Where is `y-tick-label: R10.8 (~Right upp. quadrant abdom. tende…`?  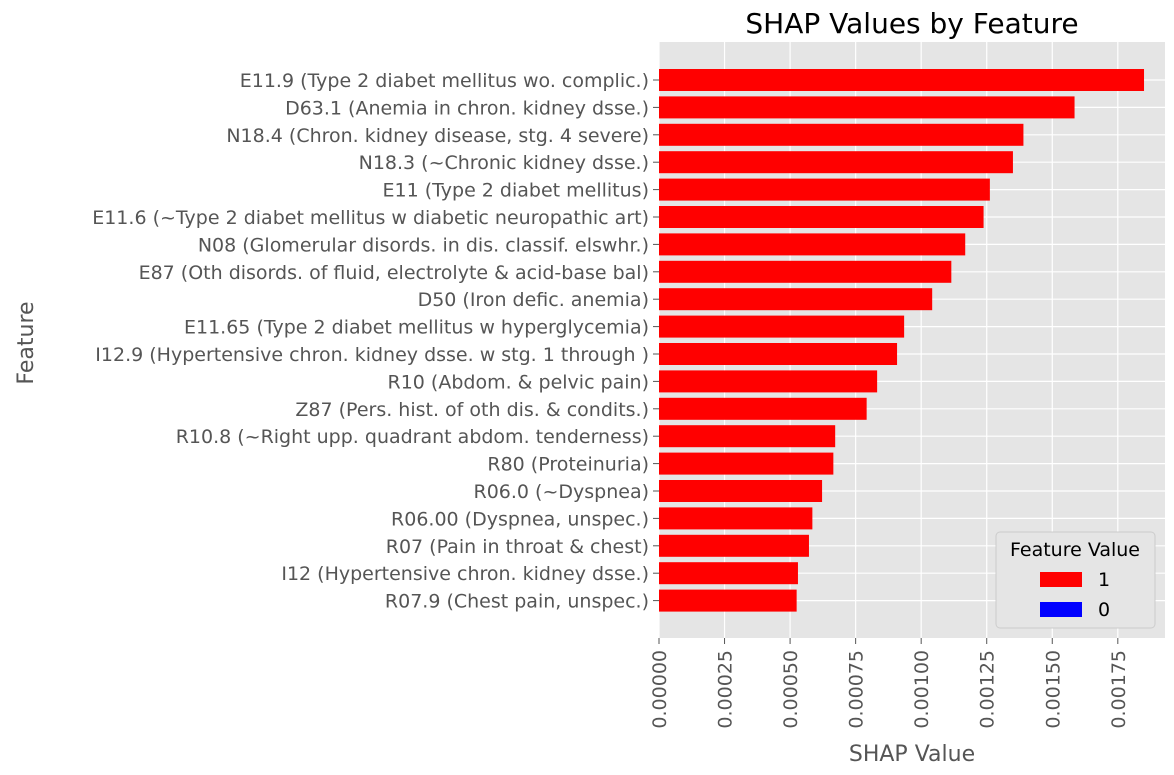
y-tick-label: R10.8 (~Right upp. quadrant abdom. tende… is located at coordinates (412, 437).